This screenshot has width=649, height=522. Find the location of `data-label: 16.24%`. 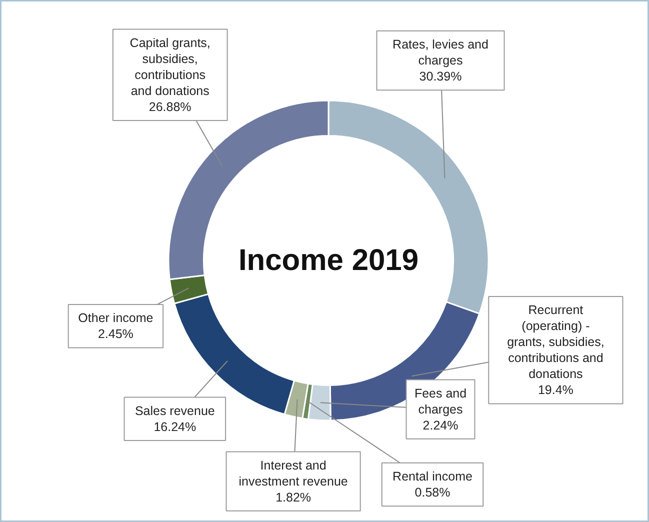

data-label: 16.24% is located at coordinates (175, 427).